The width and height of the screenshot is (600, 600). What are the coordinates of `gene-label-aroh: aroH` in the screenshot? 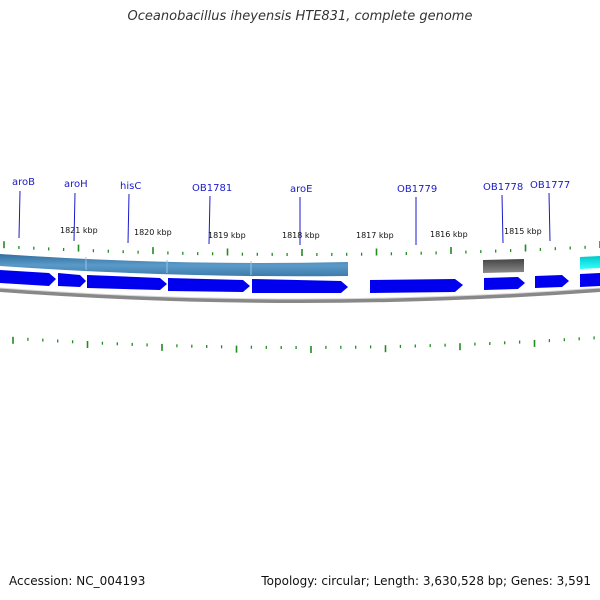 It's located at (76, 184).